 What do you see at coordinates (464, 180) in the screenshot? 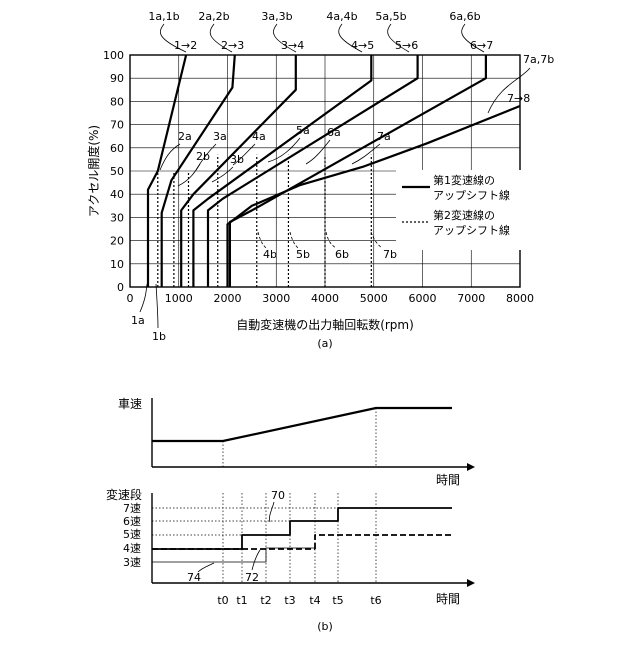
I see `legend-solid-label-1: 第1変速線の` at bounding box center [464, 180].